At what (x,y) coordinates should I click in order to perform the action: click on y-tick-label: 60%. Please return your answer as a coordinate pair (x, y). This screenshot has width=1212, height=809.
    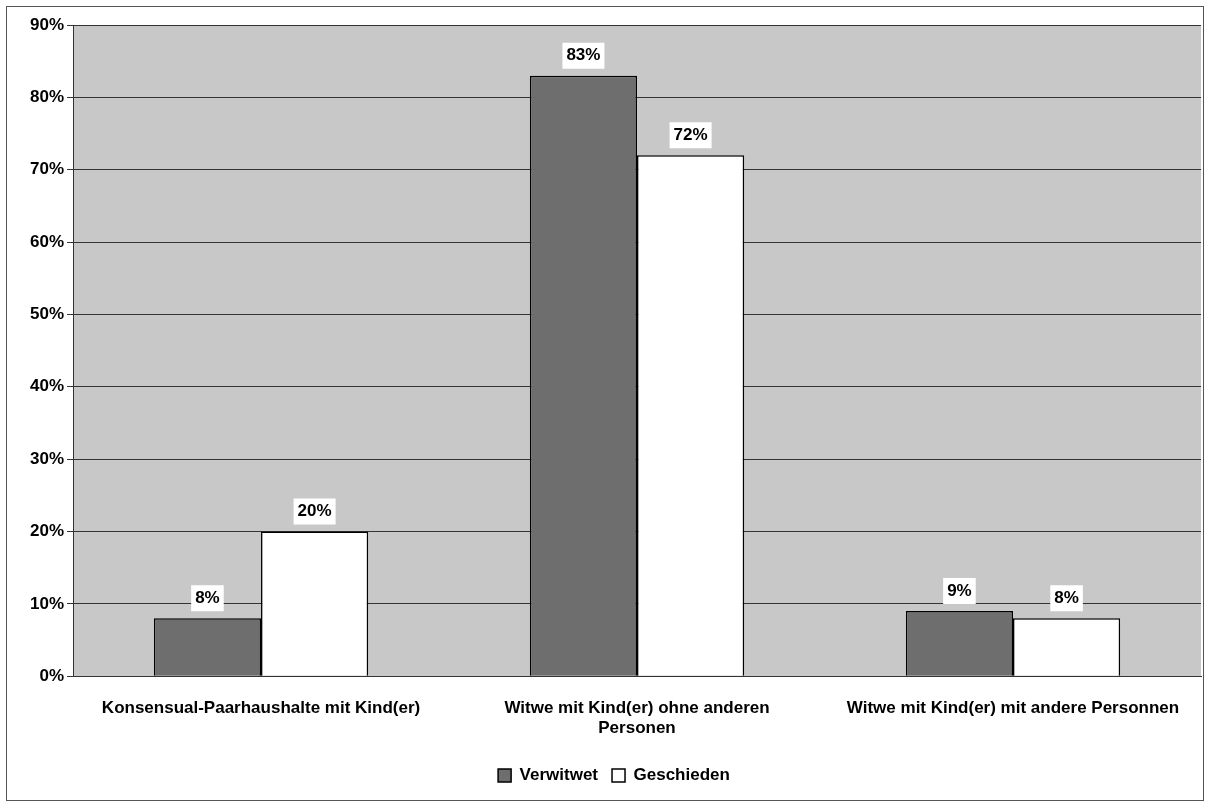
    Looking at the image, I should click on (47, 241).